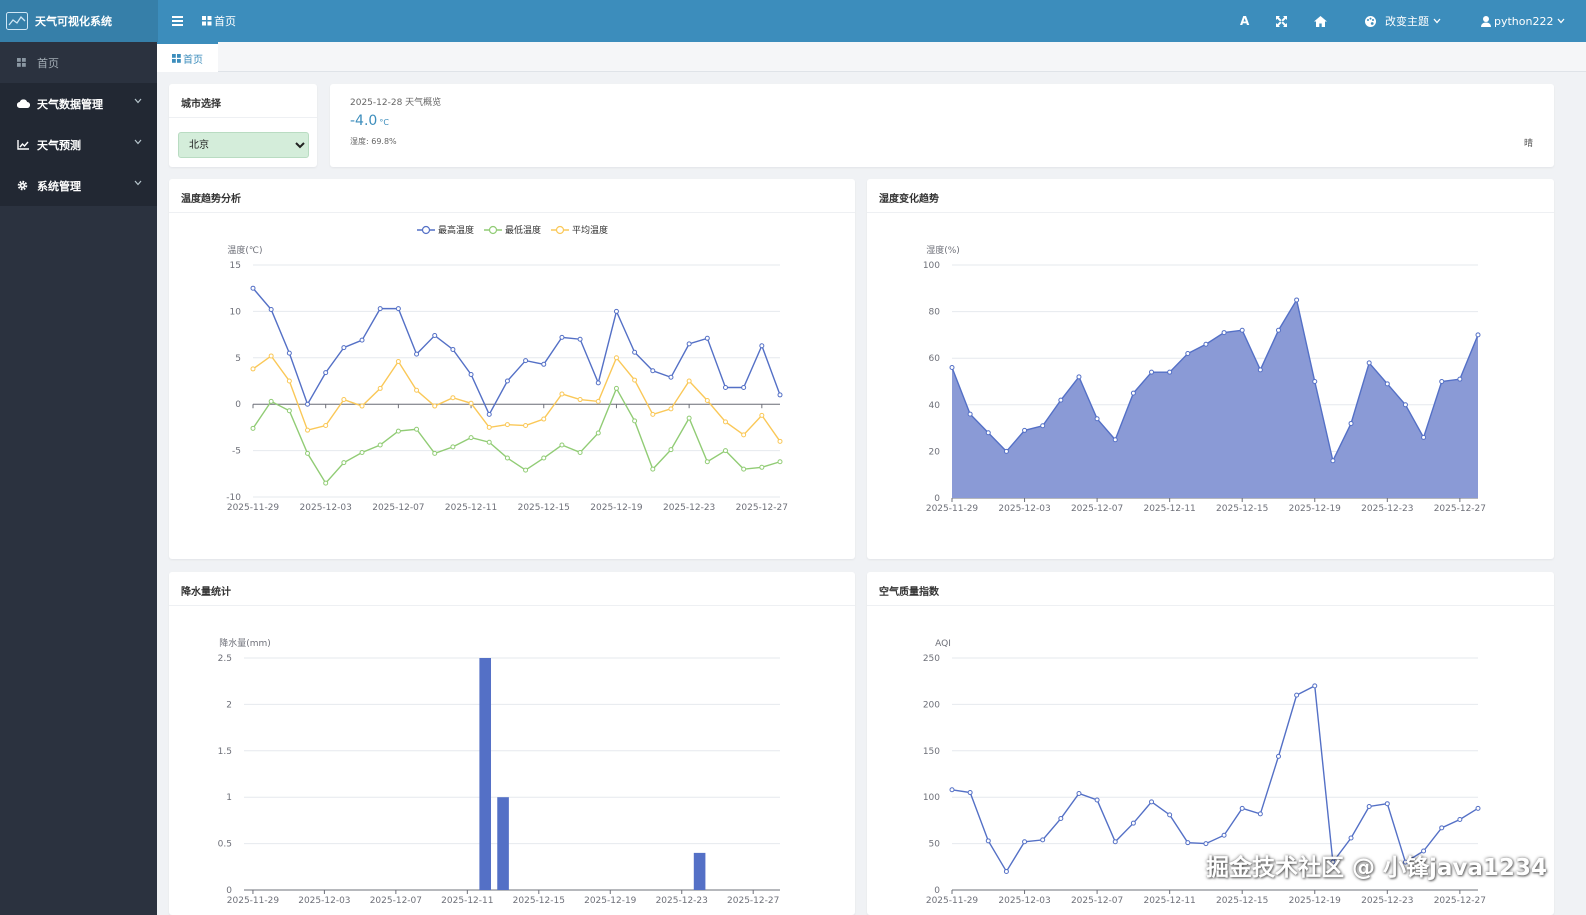 The image size is (1586, 915). Describe the element at coordinates (243, 125) in the screenshot. I see `city-select-card: 城市选择 北京` at that location.